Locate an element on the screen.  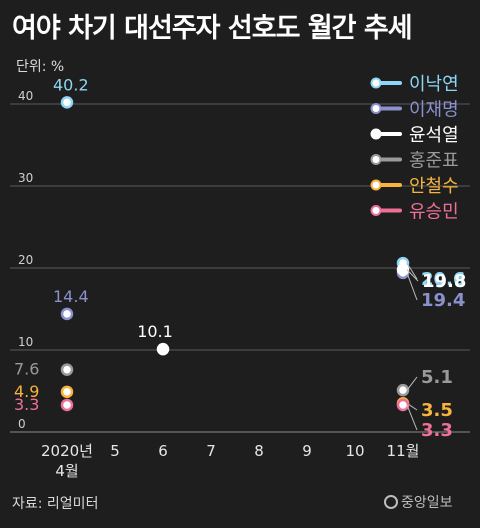
x-tick-label: 11월 is located at coordinates (403, 451).